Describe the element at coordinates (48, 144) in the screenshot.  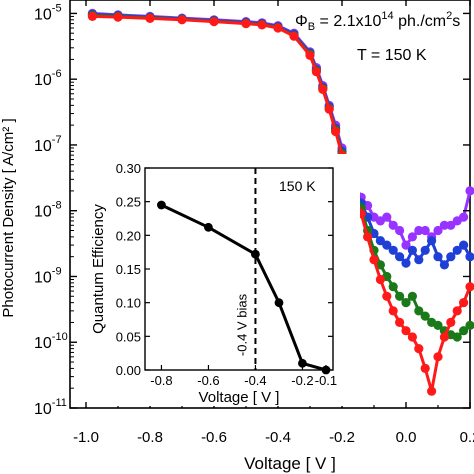
I see `main-y-tick-label: 10⁻⁷` at that location.